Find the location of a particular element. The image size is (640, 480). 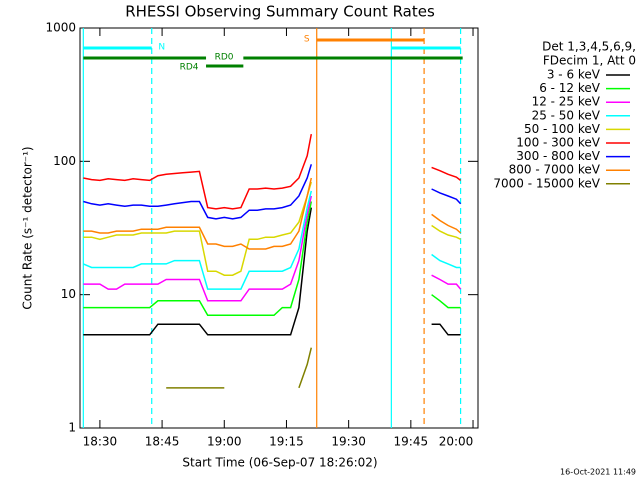

legend-label: 100 - 300 keV is located at coordinates (558, 143).